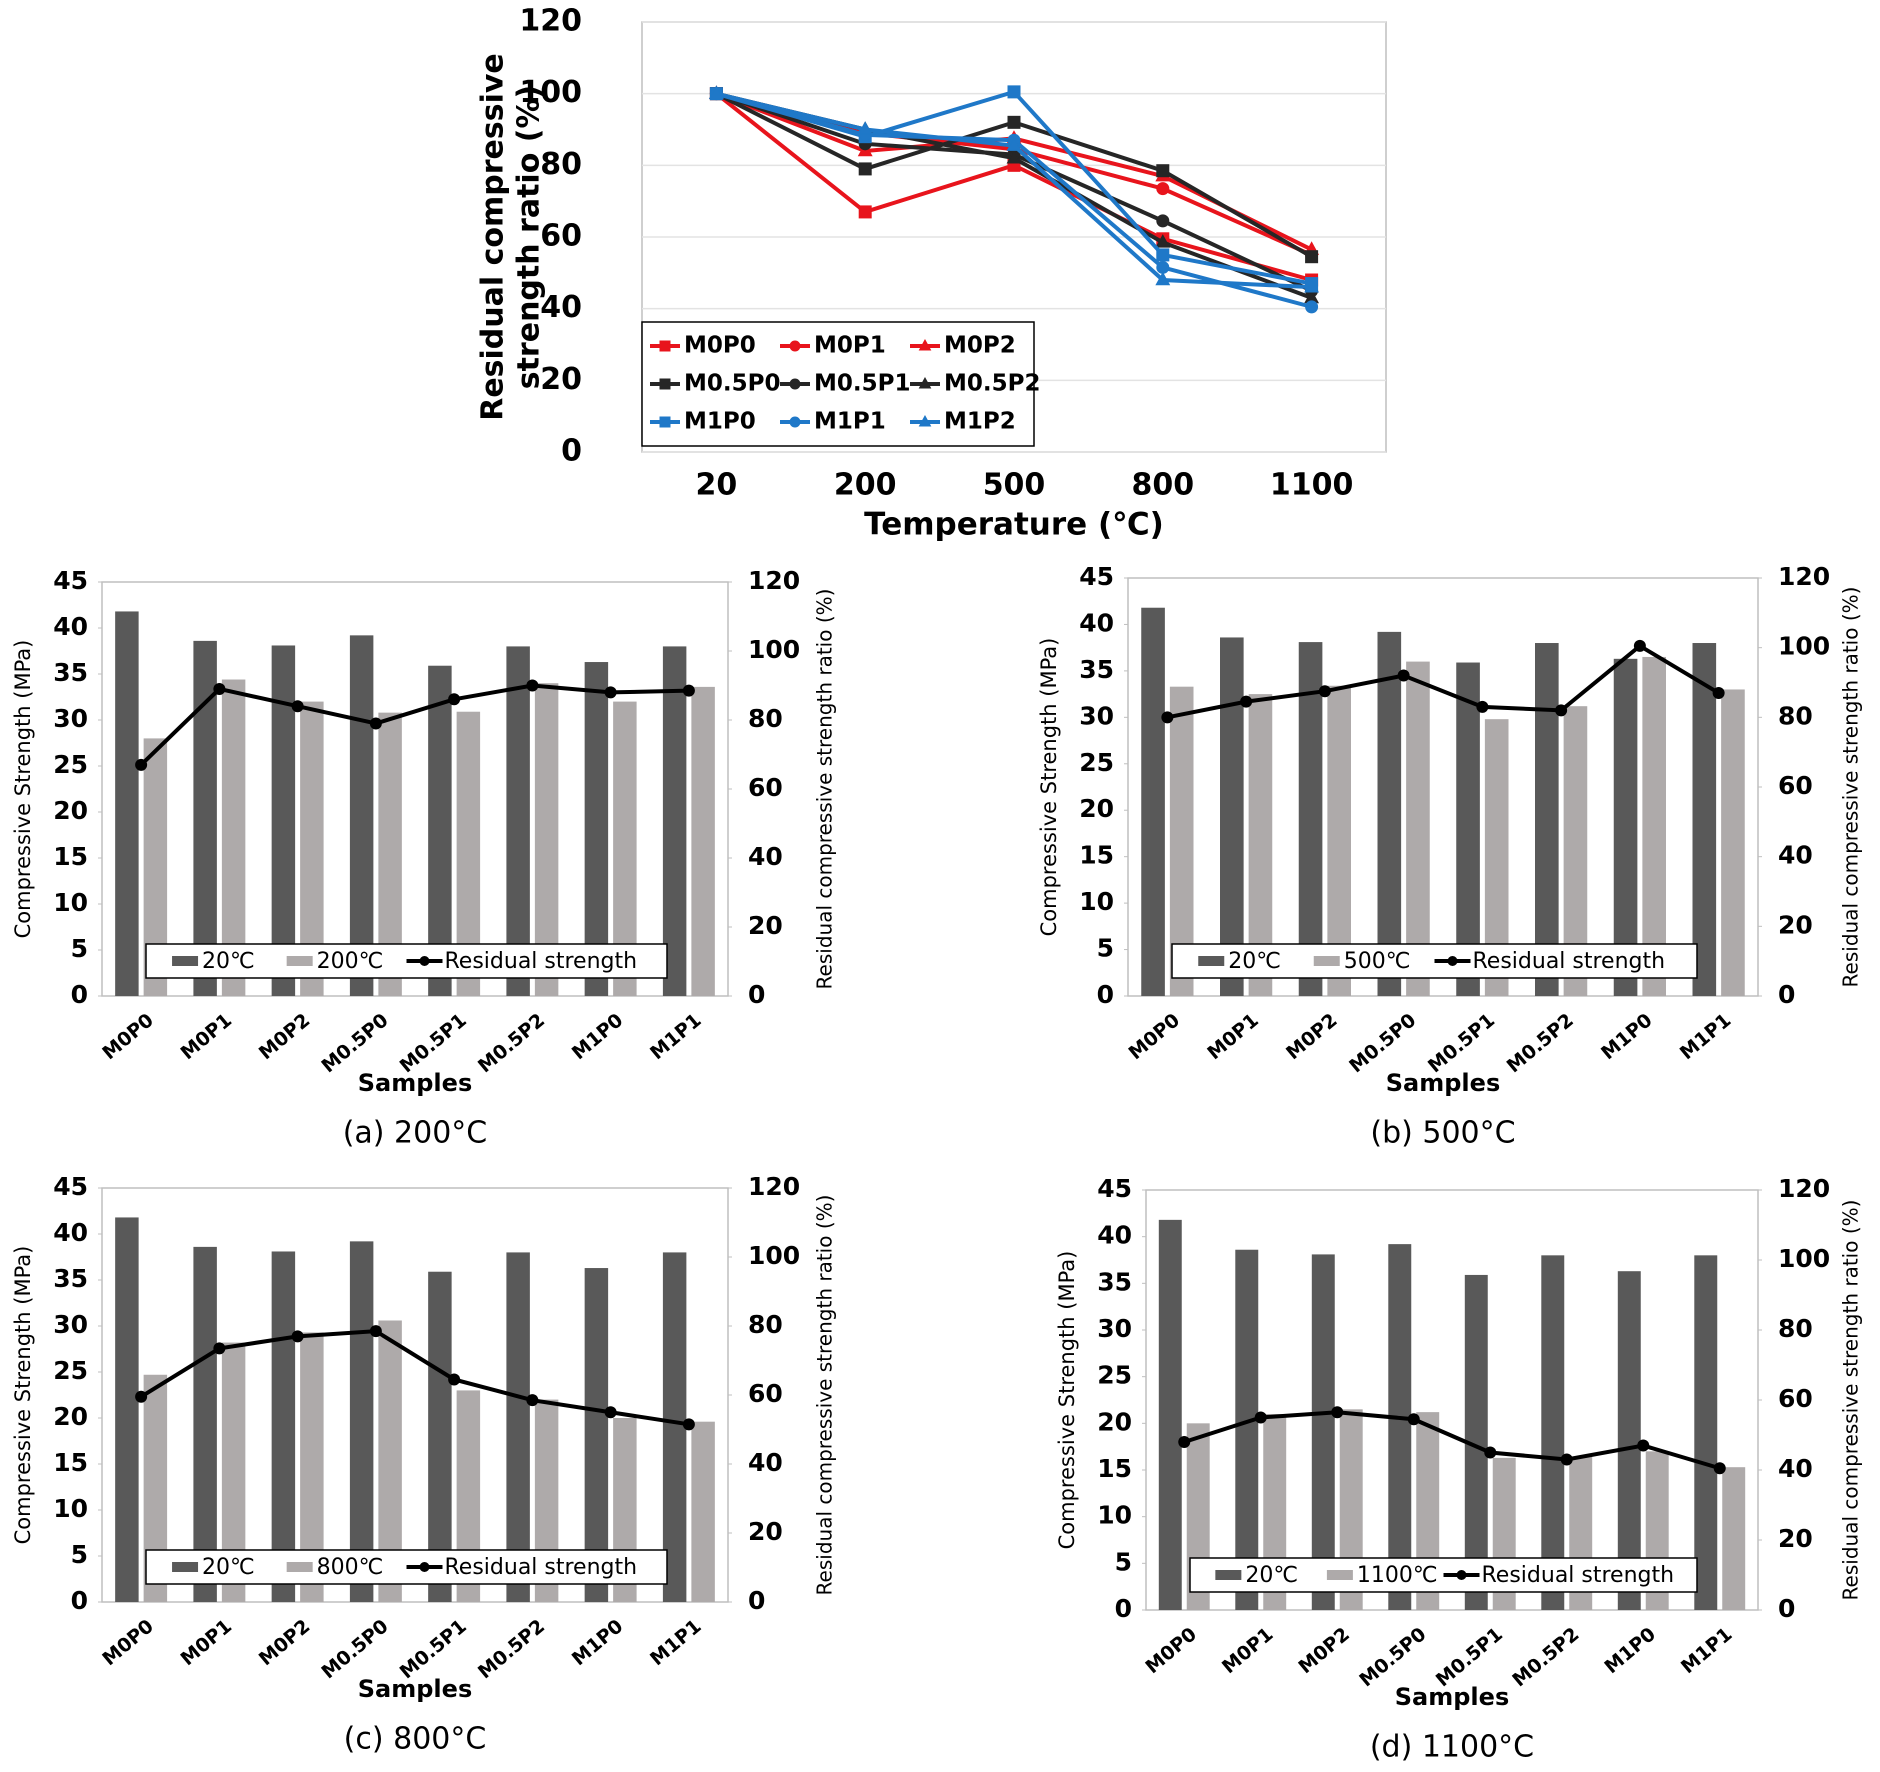  What do you see at coordinates (70, 626) in the screenshot?
I see `y-tick-label: 40` at bounding box center [70, 626].